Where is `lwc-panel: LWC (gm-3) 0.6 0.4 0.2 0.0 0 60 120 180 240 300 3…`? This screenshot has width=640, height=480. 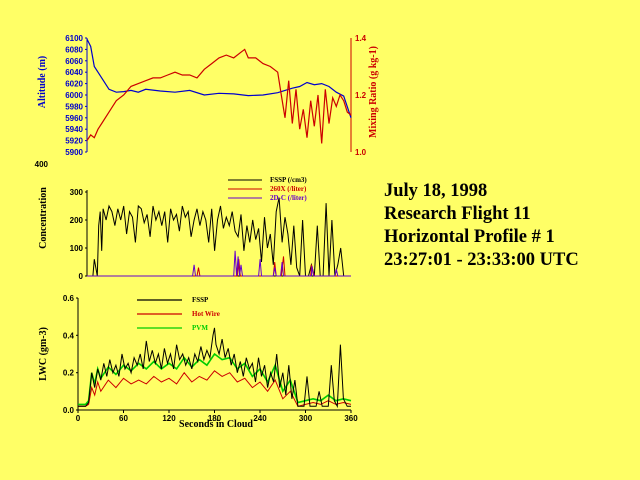
lwc-panel: LWC (gm-3) 0.6 0.4 0.2 0.0 0 60 120 180 240 300 3… is located at coordinates (198, 362).